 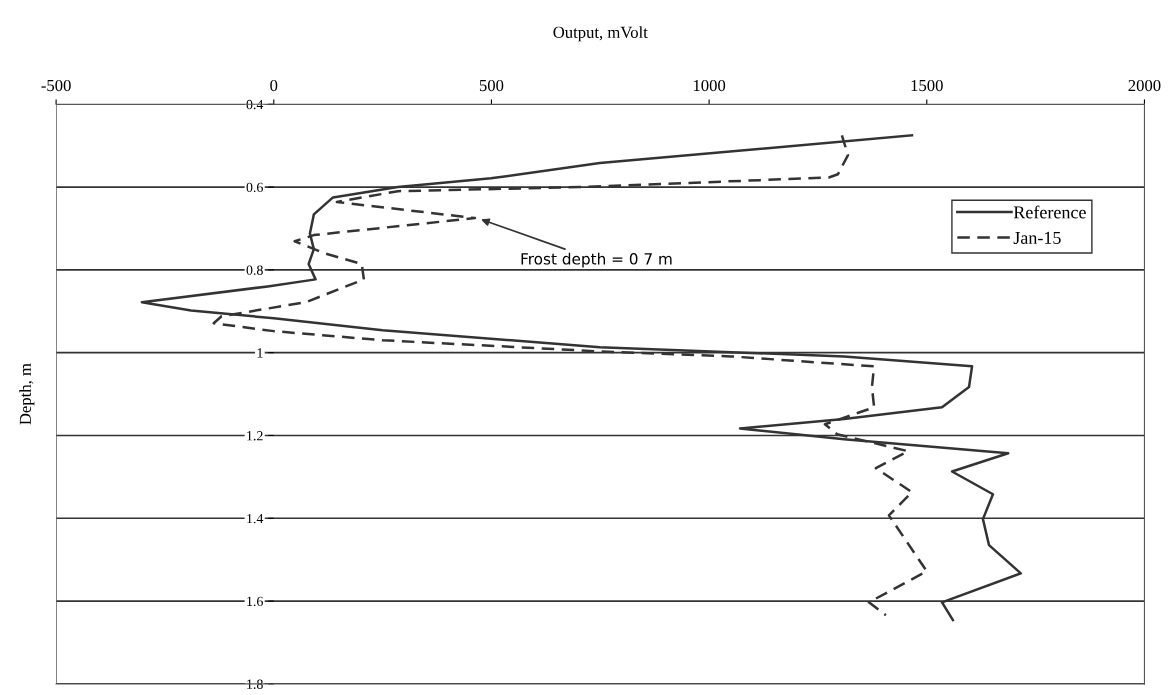 What do you see at coordinates (260, 353) in the screenshot?
I see `y-tick-label: 1` at bounding box center [260, 353].